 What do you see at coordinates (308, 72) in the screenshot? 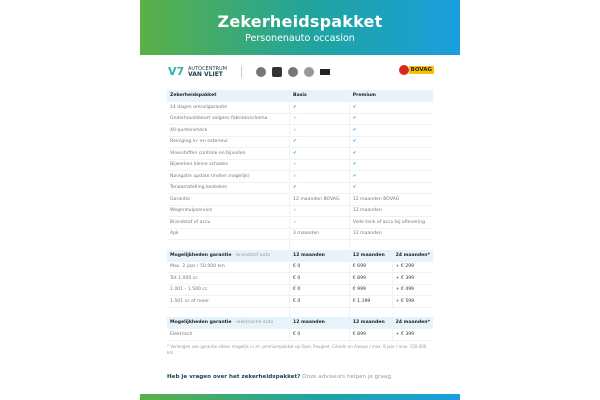
I see `ds-logo-icon` at bounding box center [308, 72].